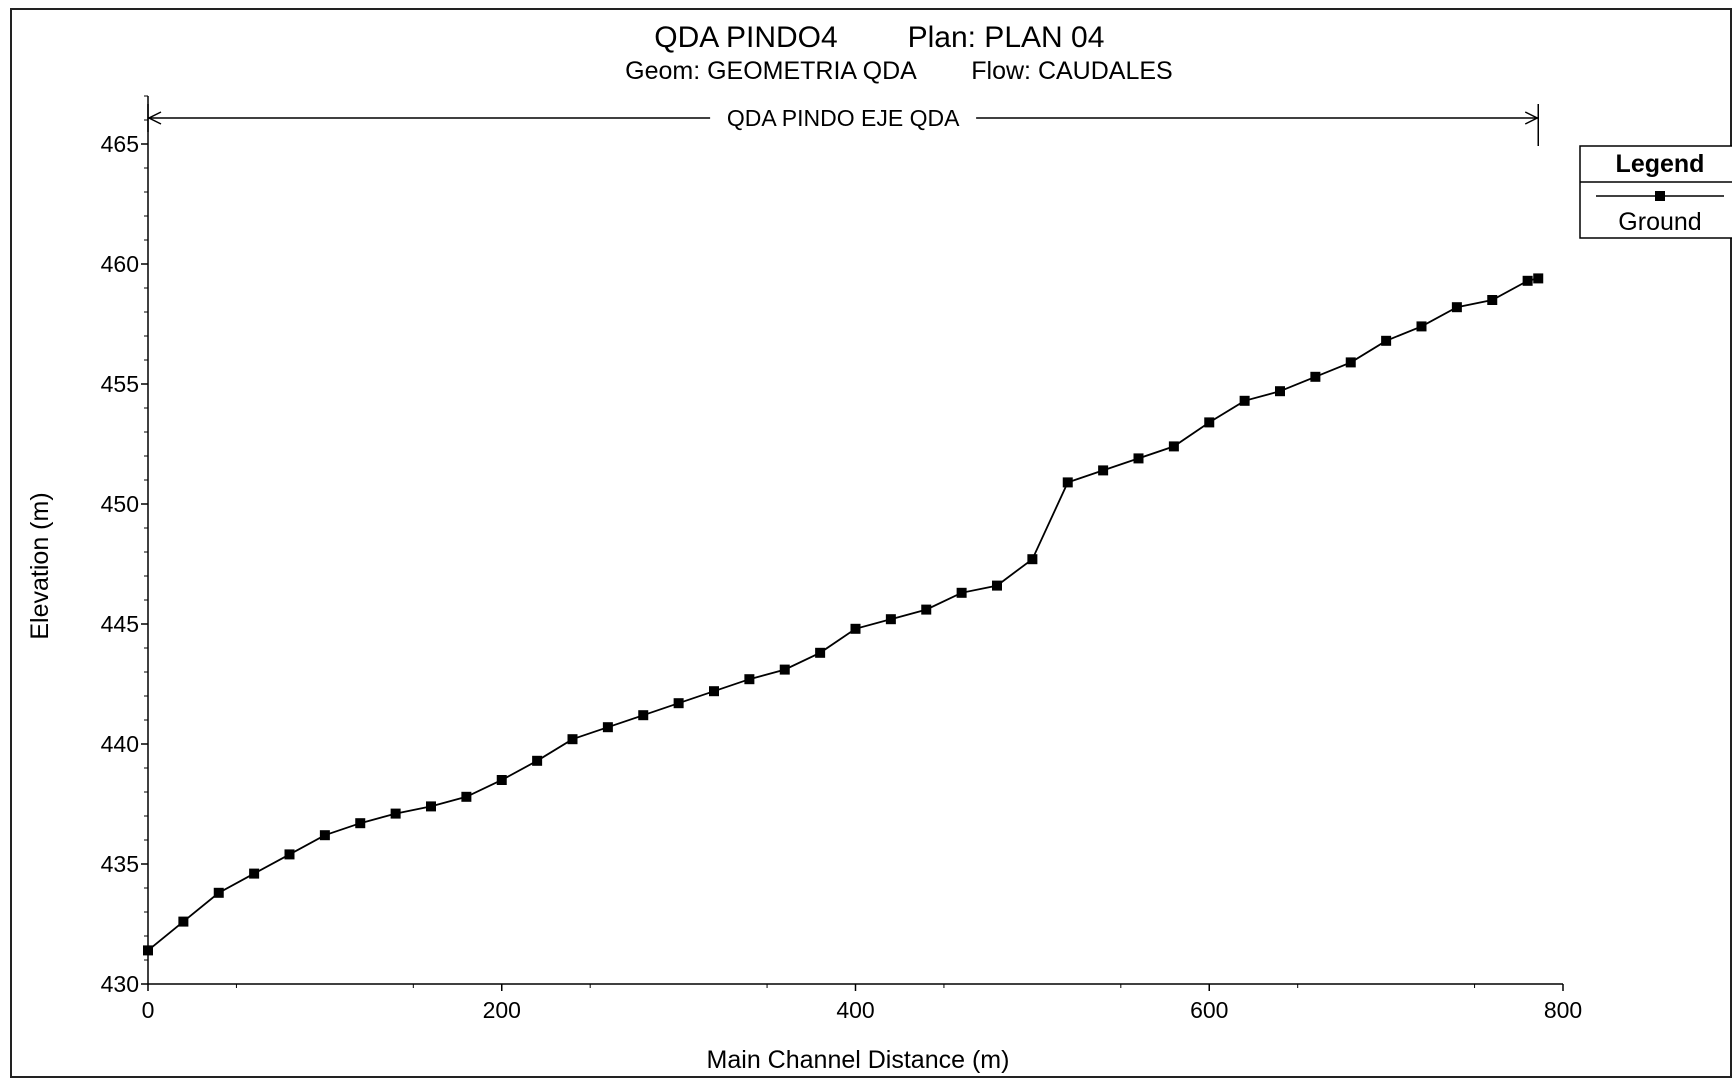 The width and height of the screenshot is (1735, 1080). I want to click on x-axis-label: Main Channel Distance (m), so click(858, 1060).